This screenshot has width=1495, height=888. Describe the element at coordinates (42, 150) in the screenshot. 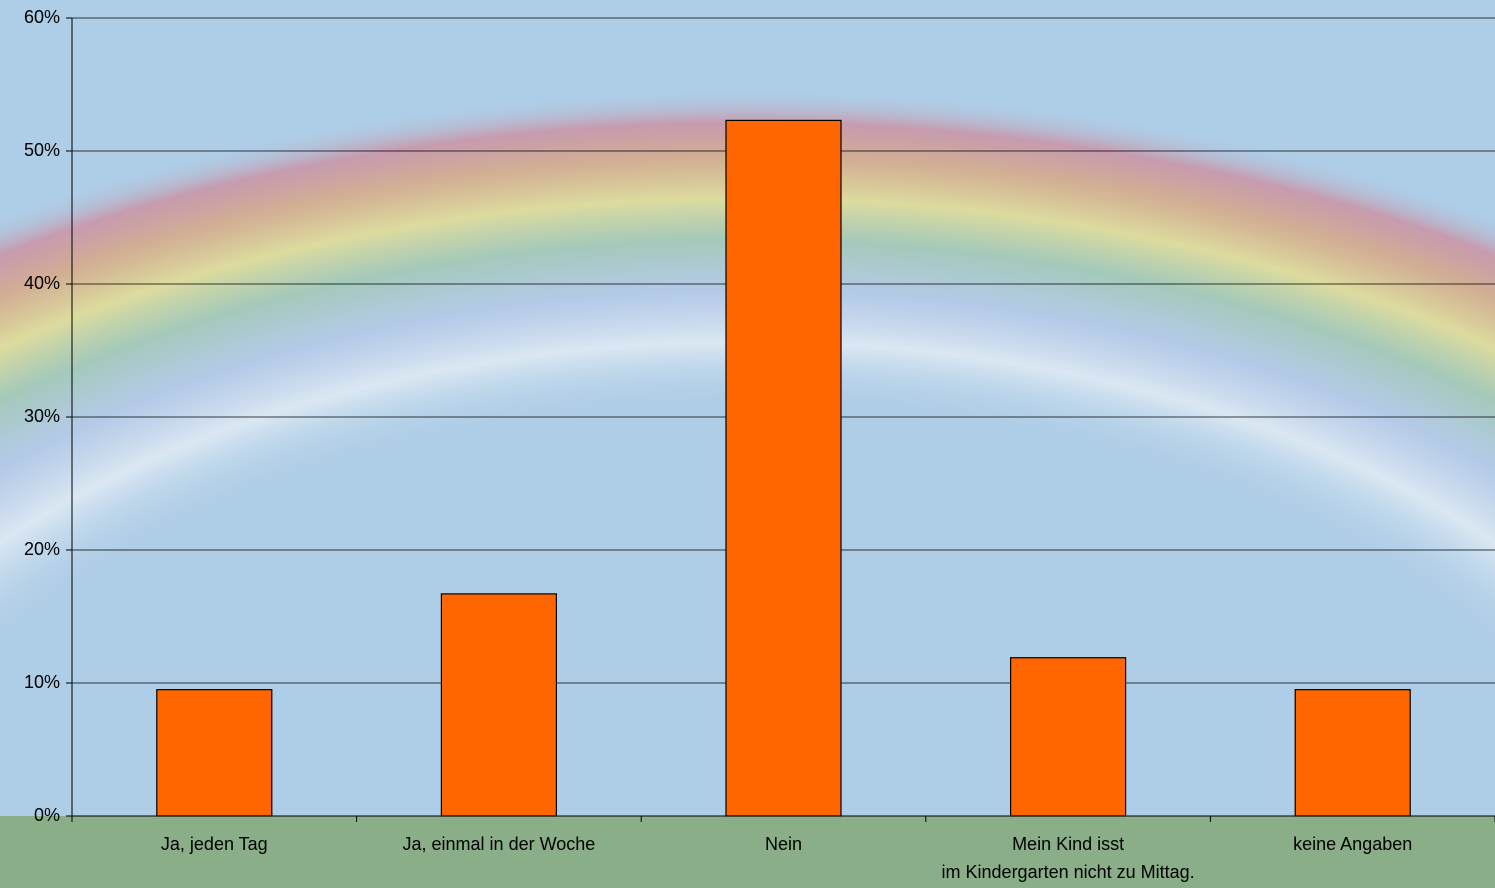

I see `y-tick-label: 50%` at that location.